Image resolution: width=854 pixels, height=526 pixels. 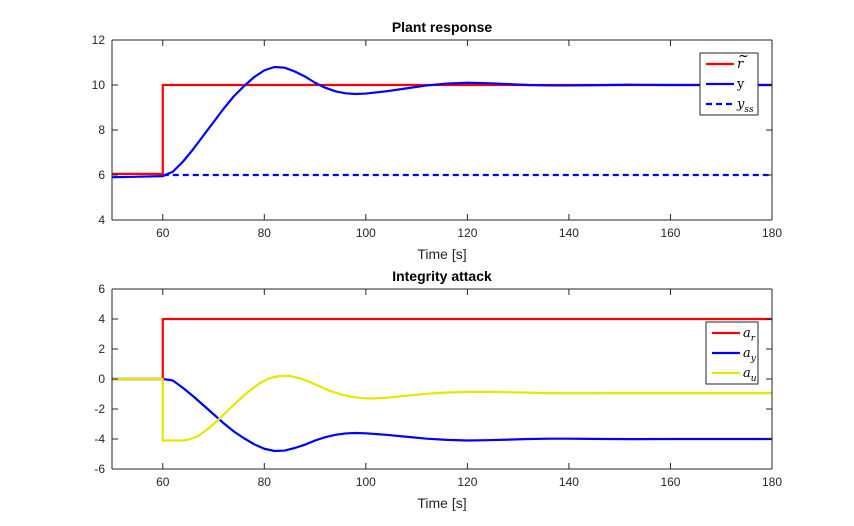 I want to click on legend-label-2: ay, so click(x=750, y=355).